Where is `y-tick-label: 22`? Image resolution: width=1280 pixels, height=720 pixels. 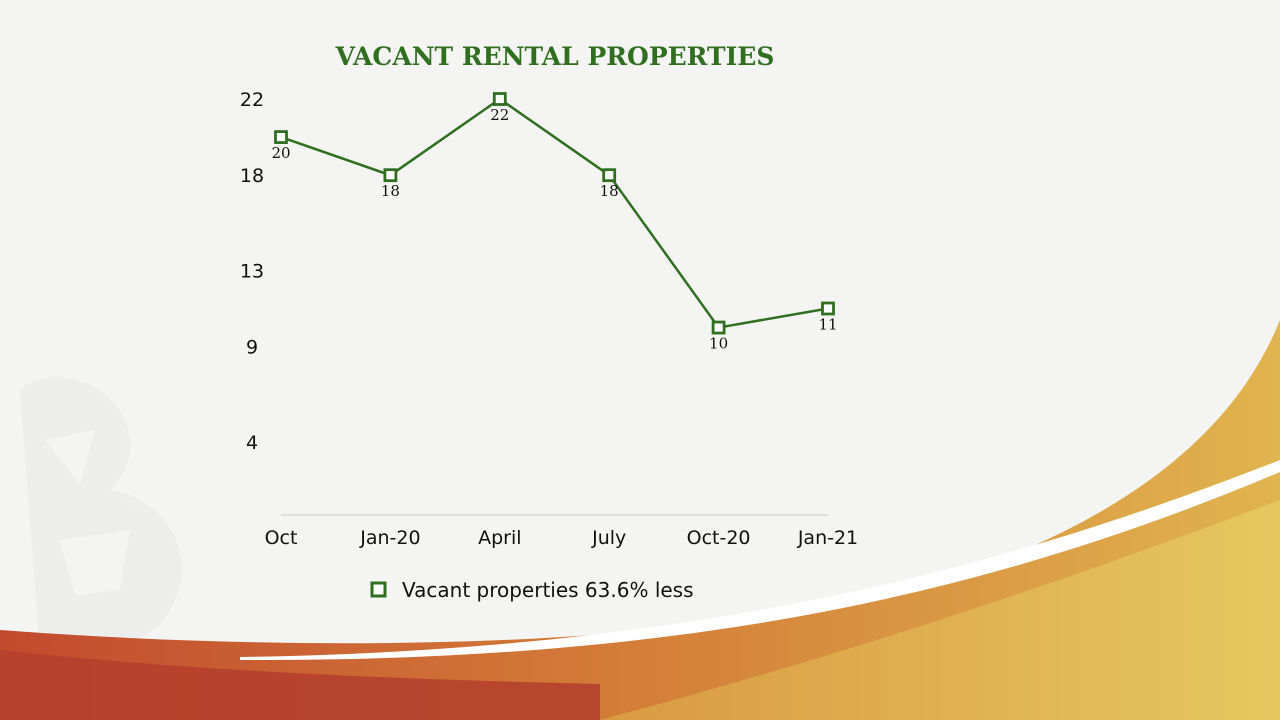 y-tick-label: 22 is located at coordinates (252, 100).